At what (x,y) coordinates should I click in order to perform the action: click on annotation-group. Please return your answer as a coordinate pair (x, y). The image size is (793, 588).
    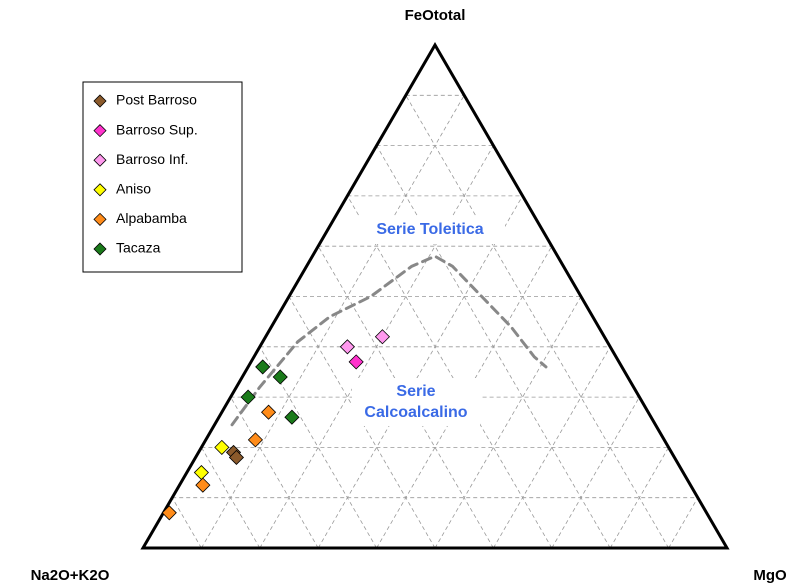
    Looking at the image, I should click on (428, 321).